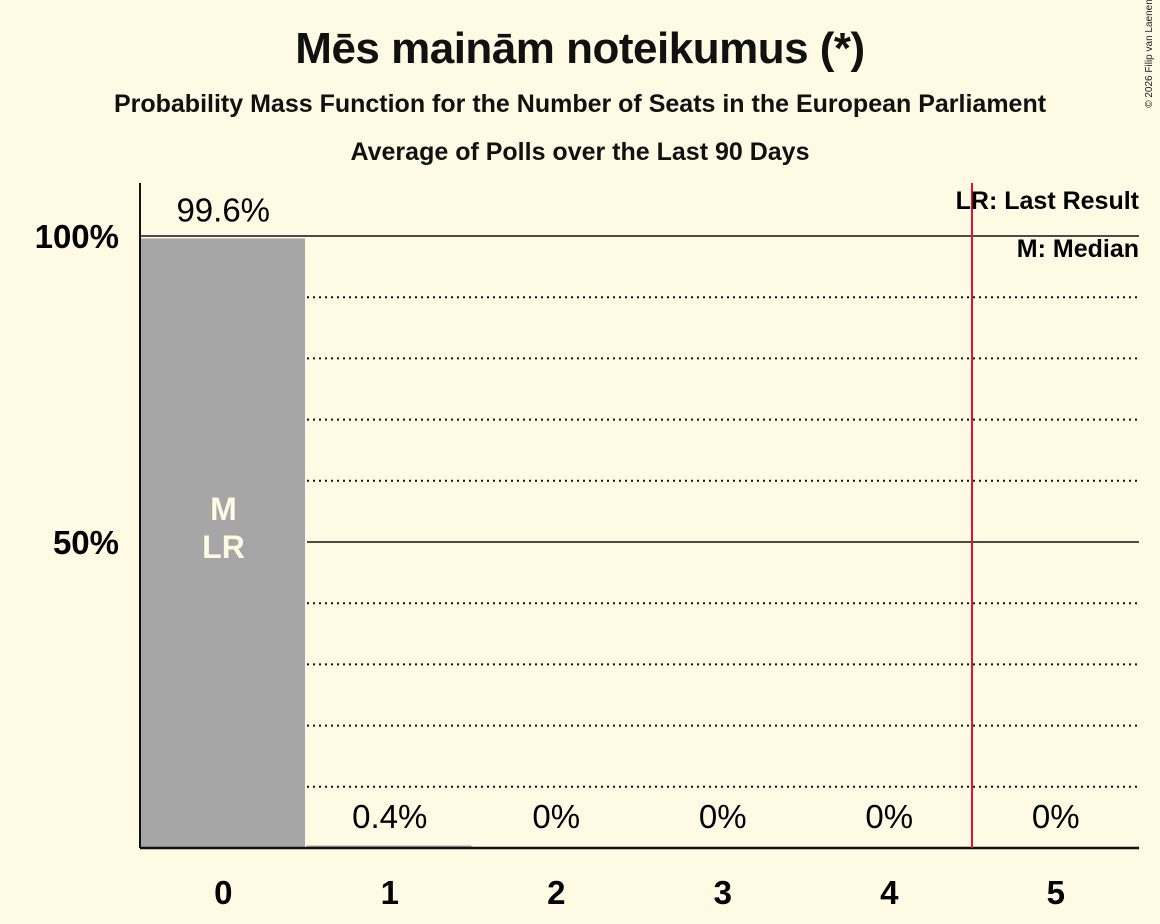 The width and height of the screenshot is (1160, 924). What do you see at coordinates (389, 816) in the screenshot?
I see `value-label-1: 0.4%` at bounding box center [389, 816].